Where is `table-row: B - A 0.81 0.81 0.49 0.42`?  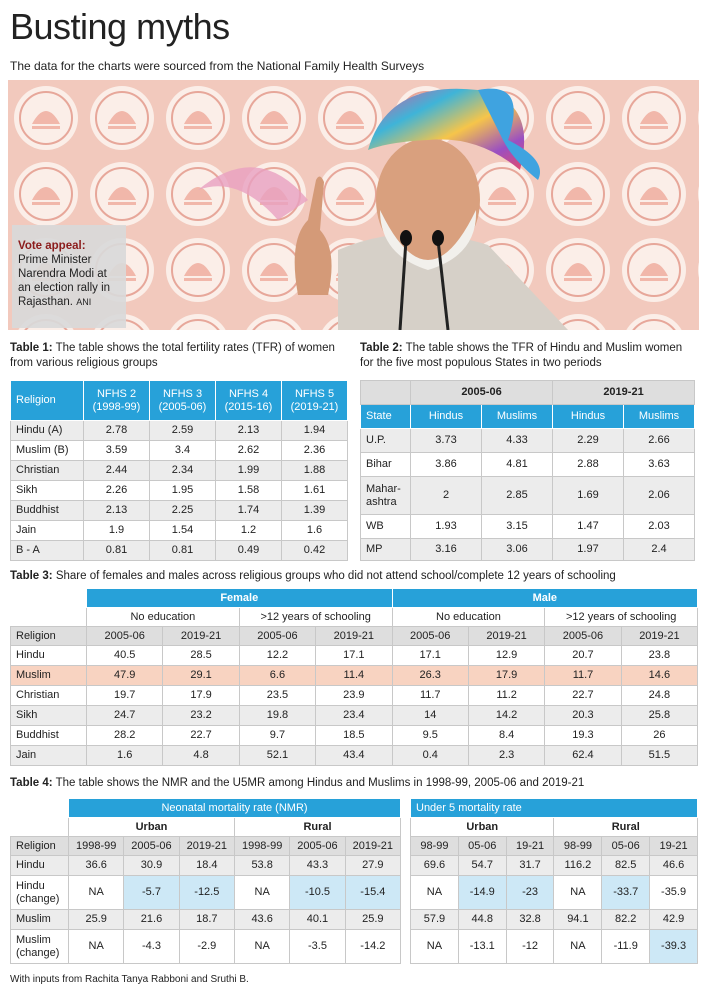
table-row: B - A 0.81 0.81 0.49 0.42 is located at coordinates (179, 550).